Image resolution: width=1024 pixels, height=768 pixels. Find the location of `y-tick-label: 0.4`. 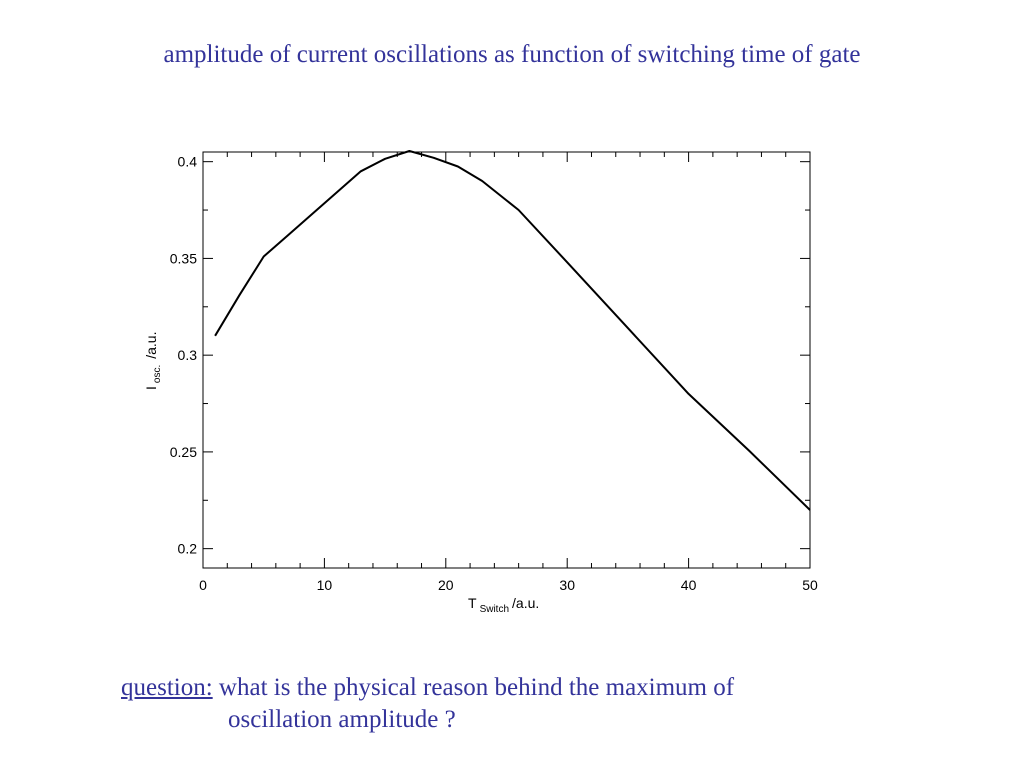

y-tick-label: 0.4 is located at coordinates (188, 162).